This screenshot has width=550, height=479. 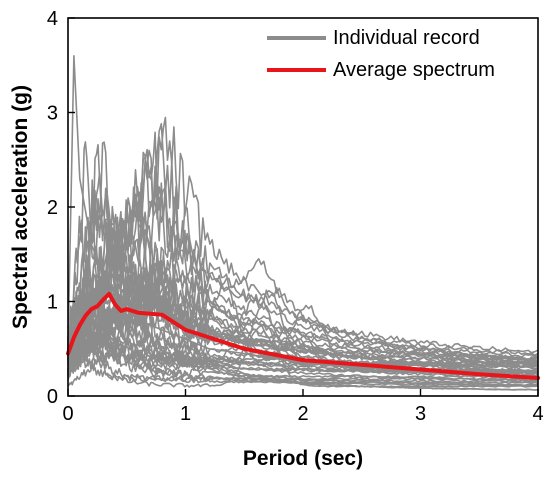 I want to click on x-tick-label: 4, so click(x=537, y=414).